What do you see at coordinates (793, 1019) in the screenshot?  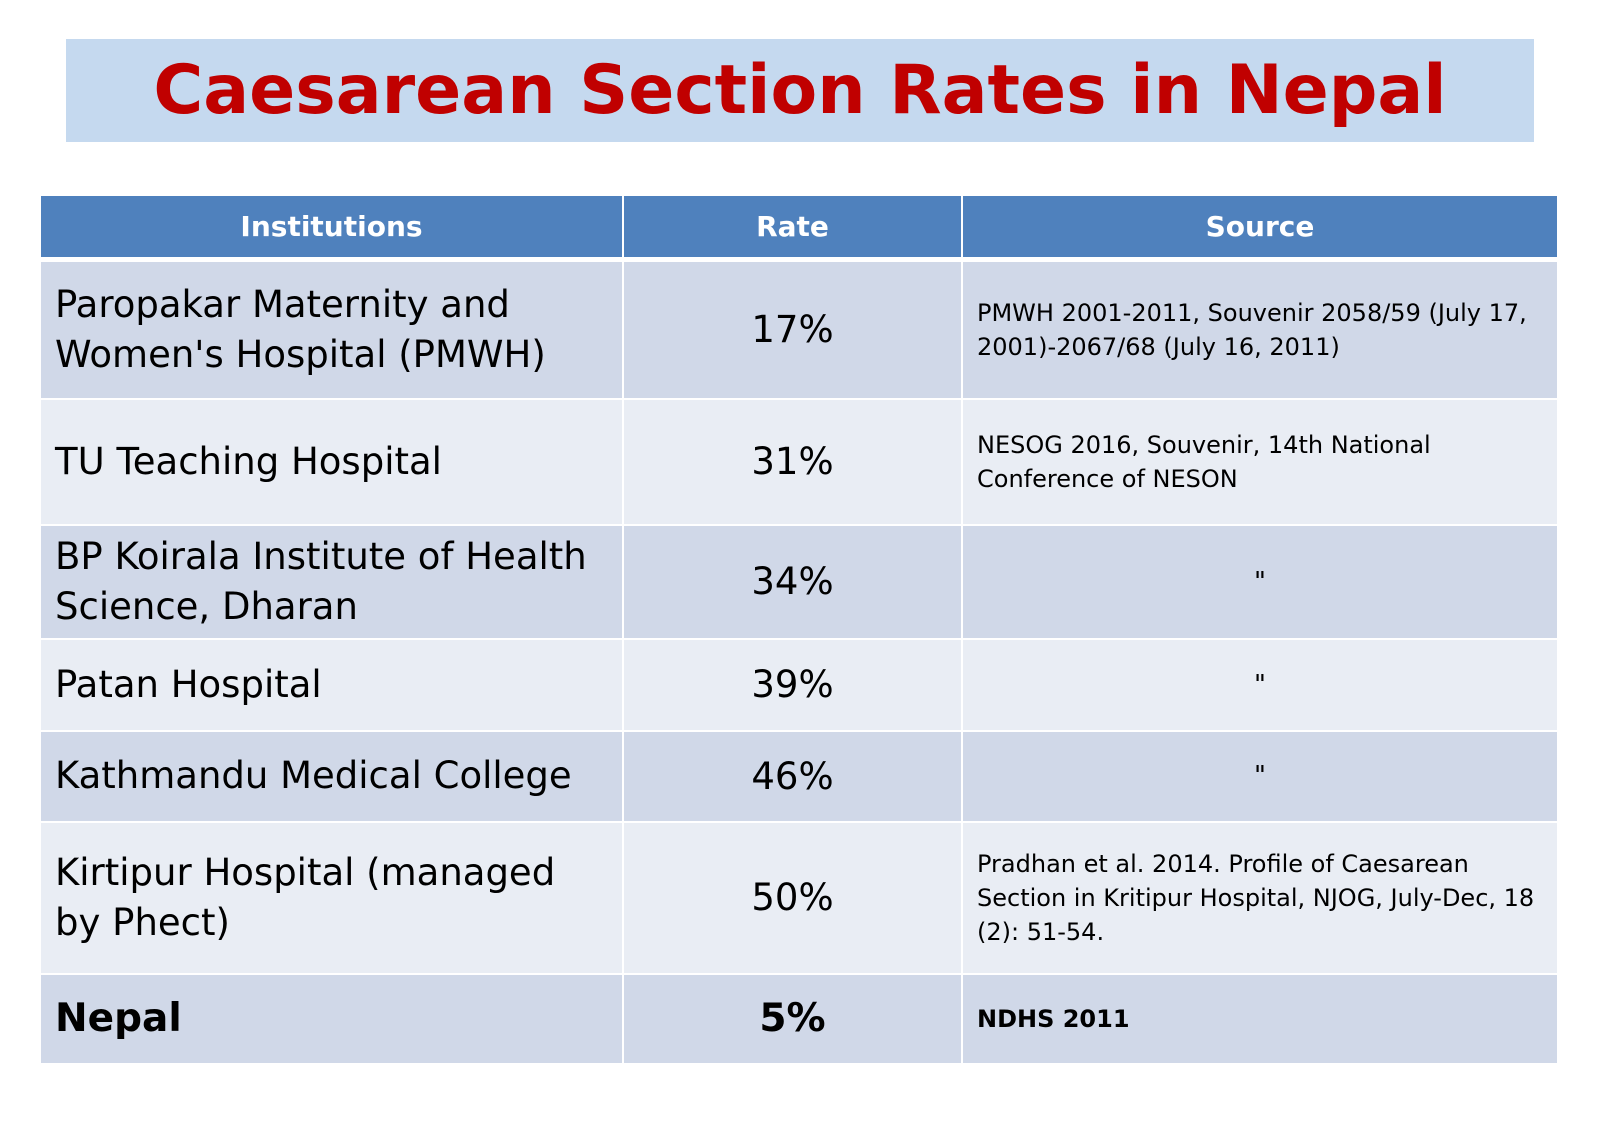 I see `rate-cell: 5%` at bounding box center [793, 1019].